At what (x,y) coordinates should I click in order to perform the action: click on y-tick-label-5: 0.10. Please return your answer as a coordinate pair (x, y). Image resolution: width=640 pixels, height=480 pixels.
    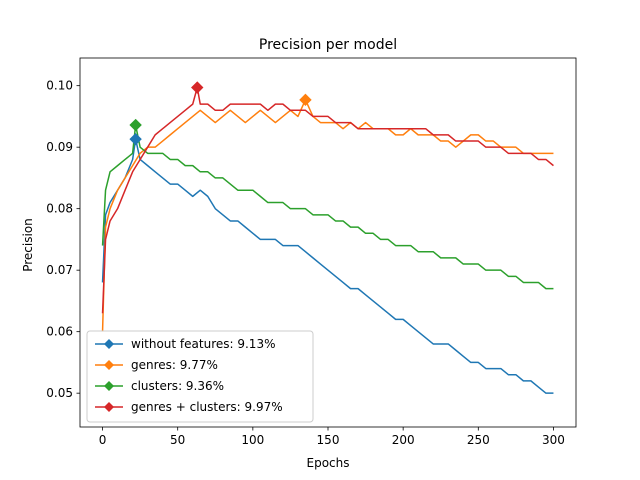
    Looking at the image, I should click on (59, 86).